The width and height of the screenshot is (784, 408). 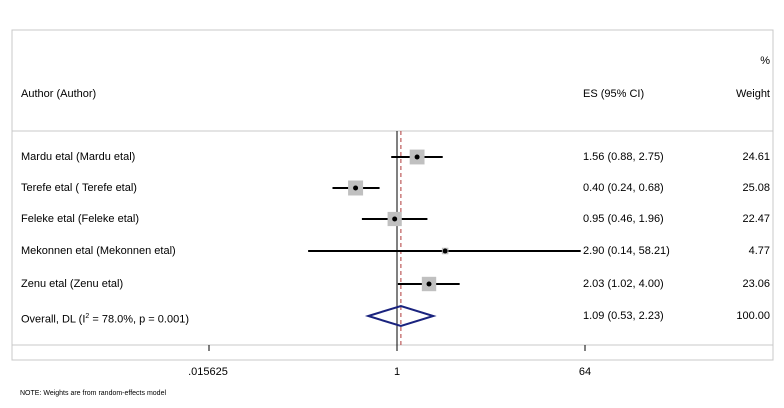 What do you see at coordinates (400, 316) in the screenshot?
I see `overall-diamond` at bounding box center [400, 316].